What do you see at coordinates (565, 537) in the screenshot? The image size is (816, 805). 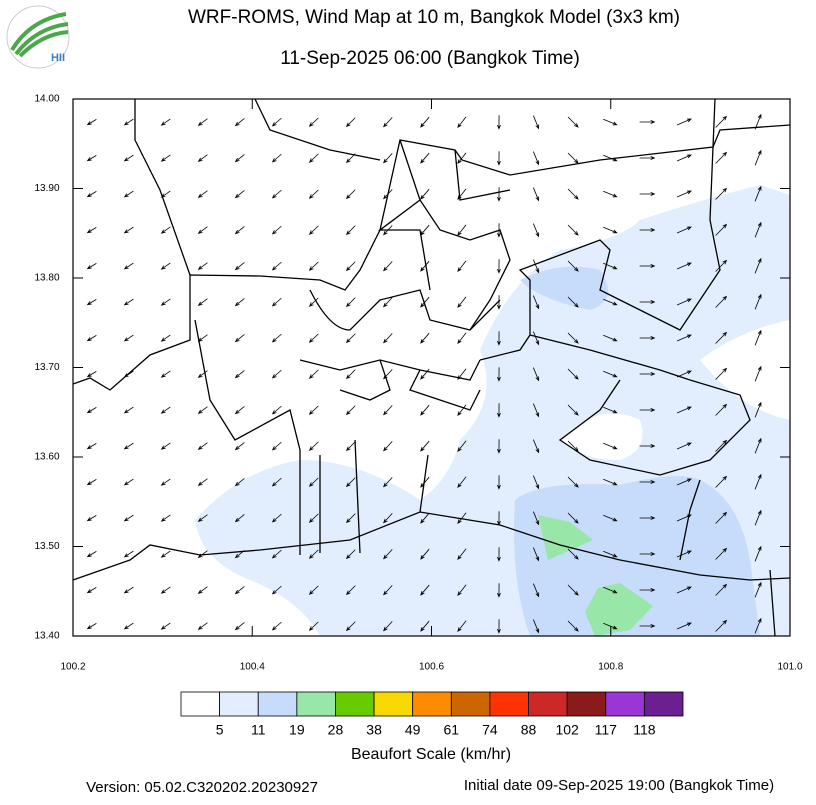 I see `wind-zone-green` at bounding box center [565, 537].